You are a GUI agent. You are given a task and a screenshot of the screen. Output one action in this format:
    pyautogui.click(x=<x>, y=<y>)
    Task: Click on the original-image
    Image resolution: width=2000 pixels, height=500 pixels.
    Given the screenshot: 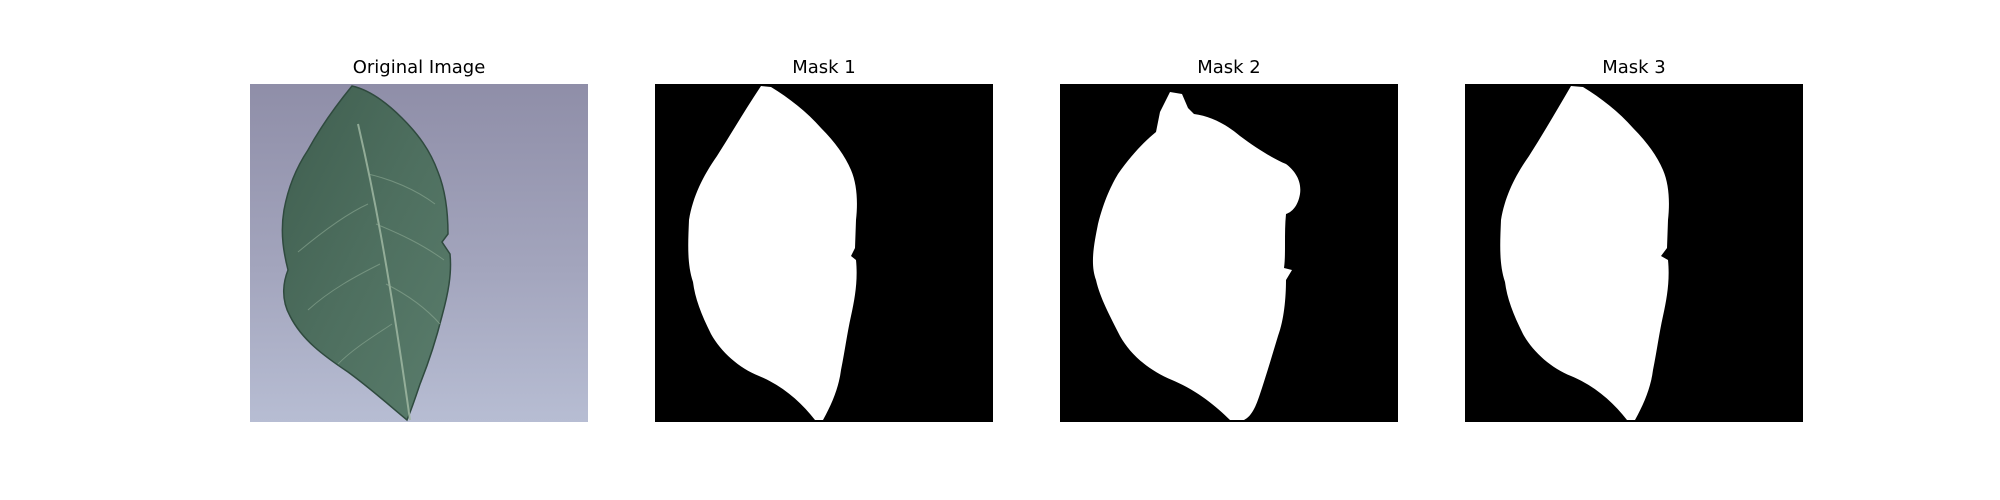 What is the action you would take?
    pyautogui.click(x=419, y=253)
    